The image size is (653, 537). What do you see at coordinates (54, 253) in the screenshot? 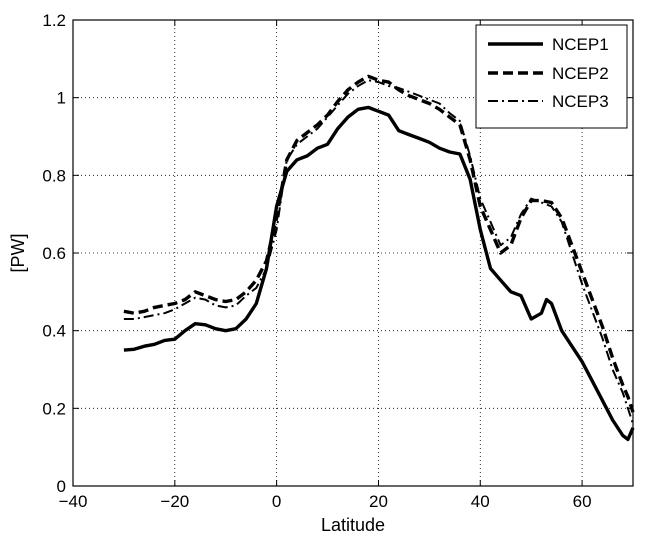
I see `y-tick-label: 0.6` at bounding box center [54, 253].